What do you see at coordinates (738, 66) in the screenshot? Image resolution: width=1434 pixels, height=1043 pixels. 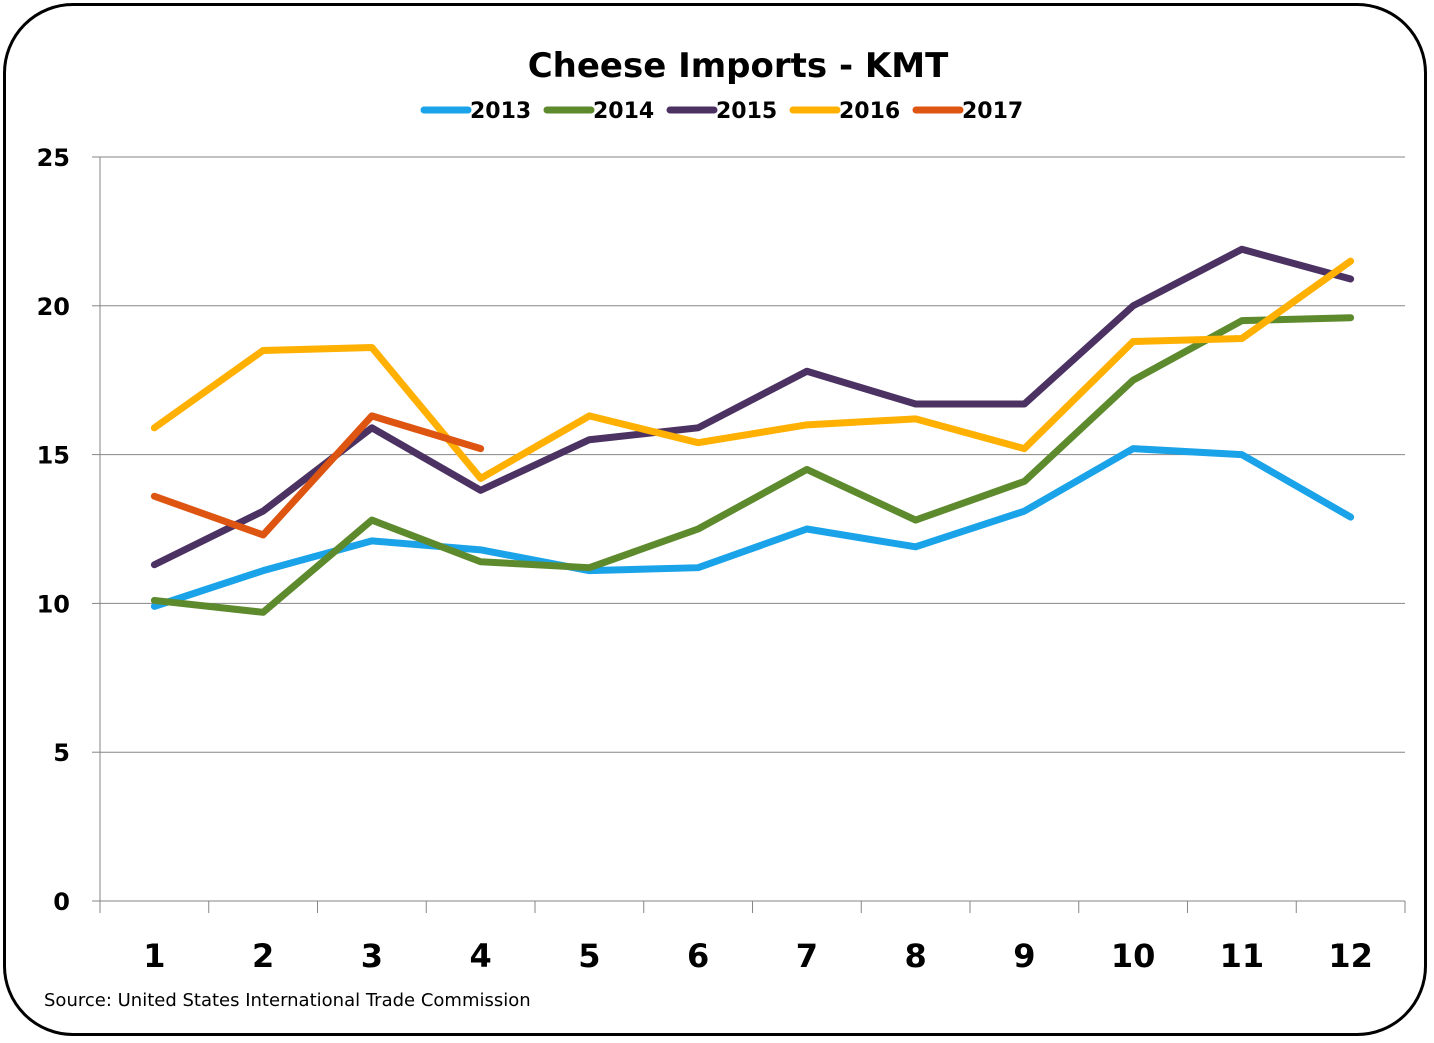 I see `chart-title: Cheese Imports - KMT` at bounding box center [738, 66].